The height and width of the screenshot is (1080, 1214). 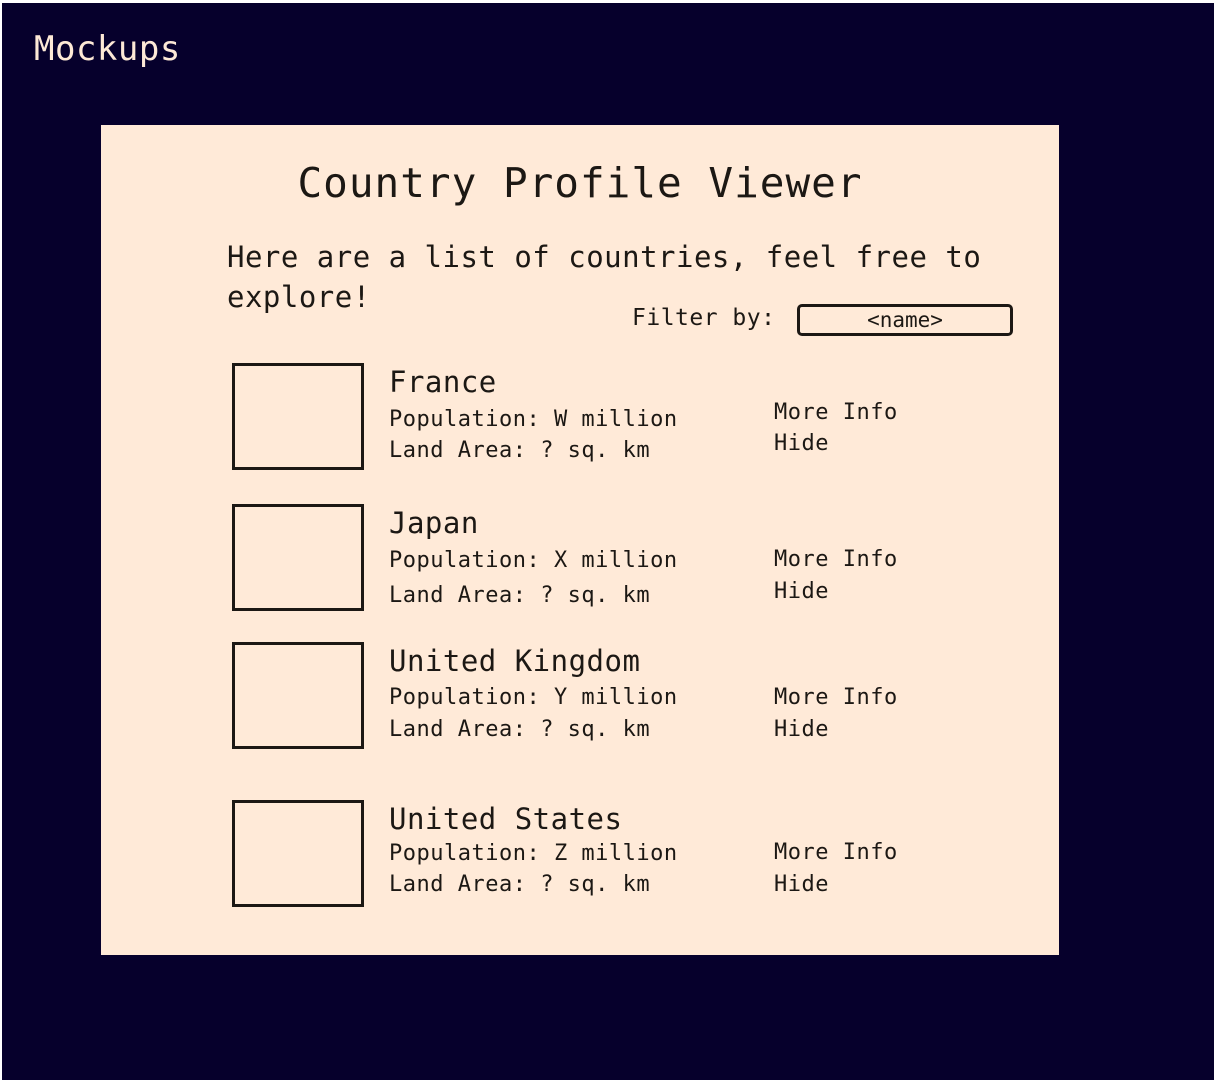 What do you see at coordinates (533, 560) in the screenshot?
I see `population-text: Population: X million` at bounding box center [533, 560].